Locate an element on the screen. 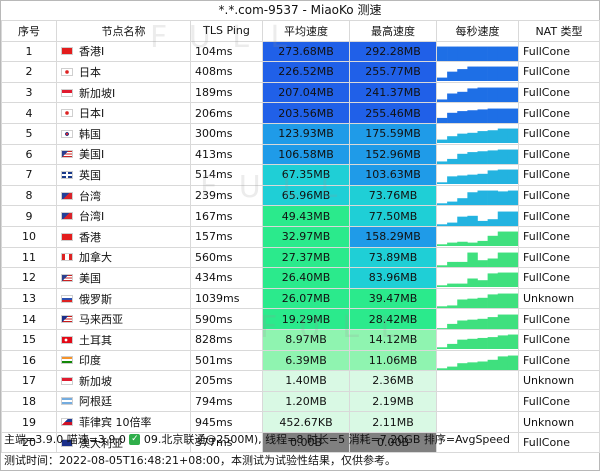 This screenshot has width=600, height=471. node-name-label: 澳大利亚 is located at coordinates (101, 443).